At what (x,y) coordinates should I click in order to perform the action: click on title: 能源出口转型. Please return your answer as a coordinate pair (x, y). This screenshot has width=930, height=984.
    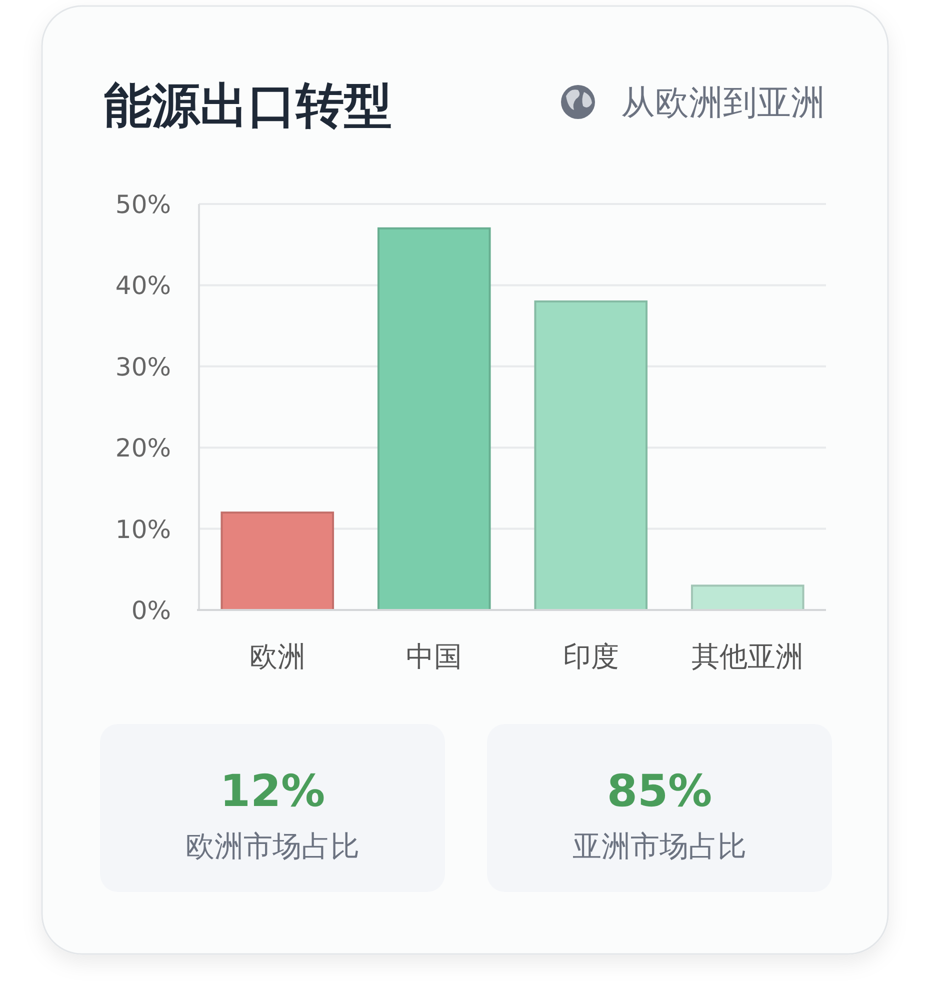
    Looking at the image, I should click on (248, 106).